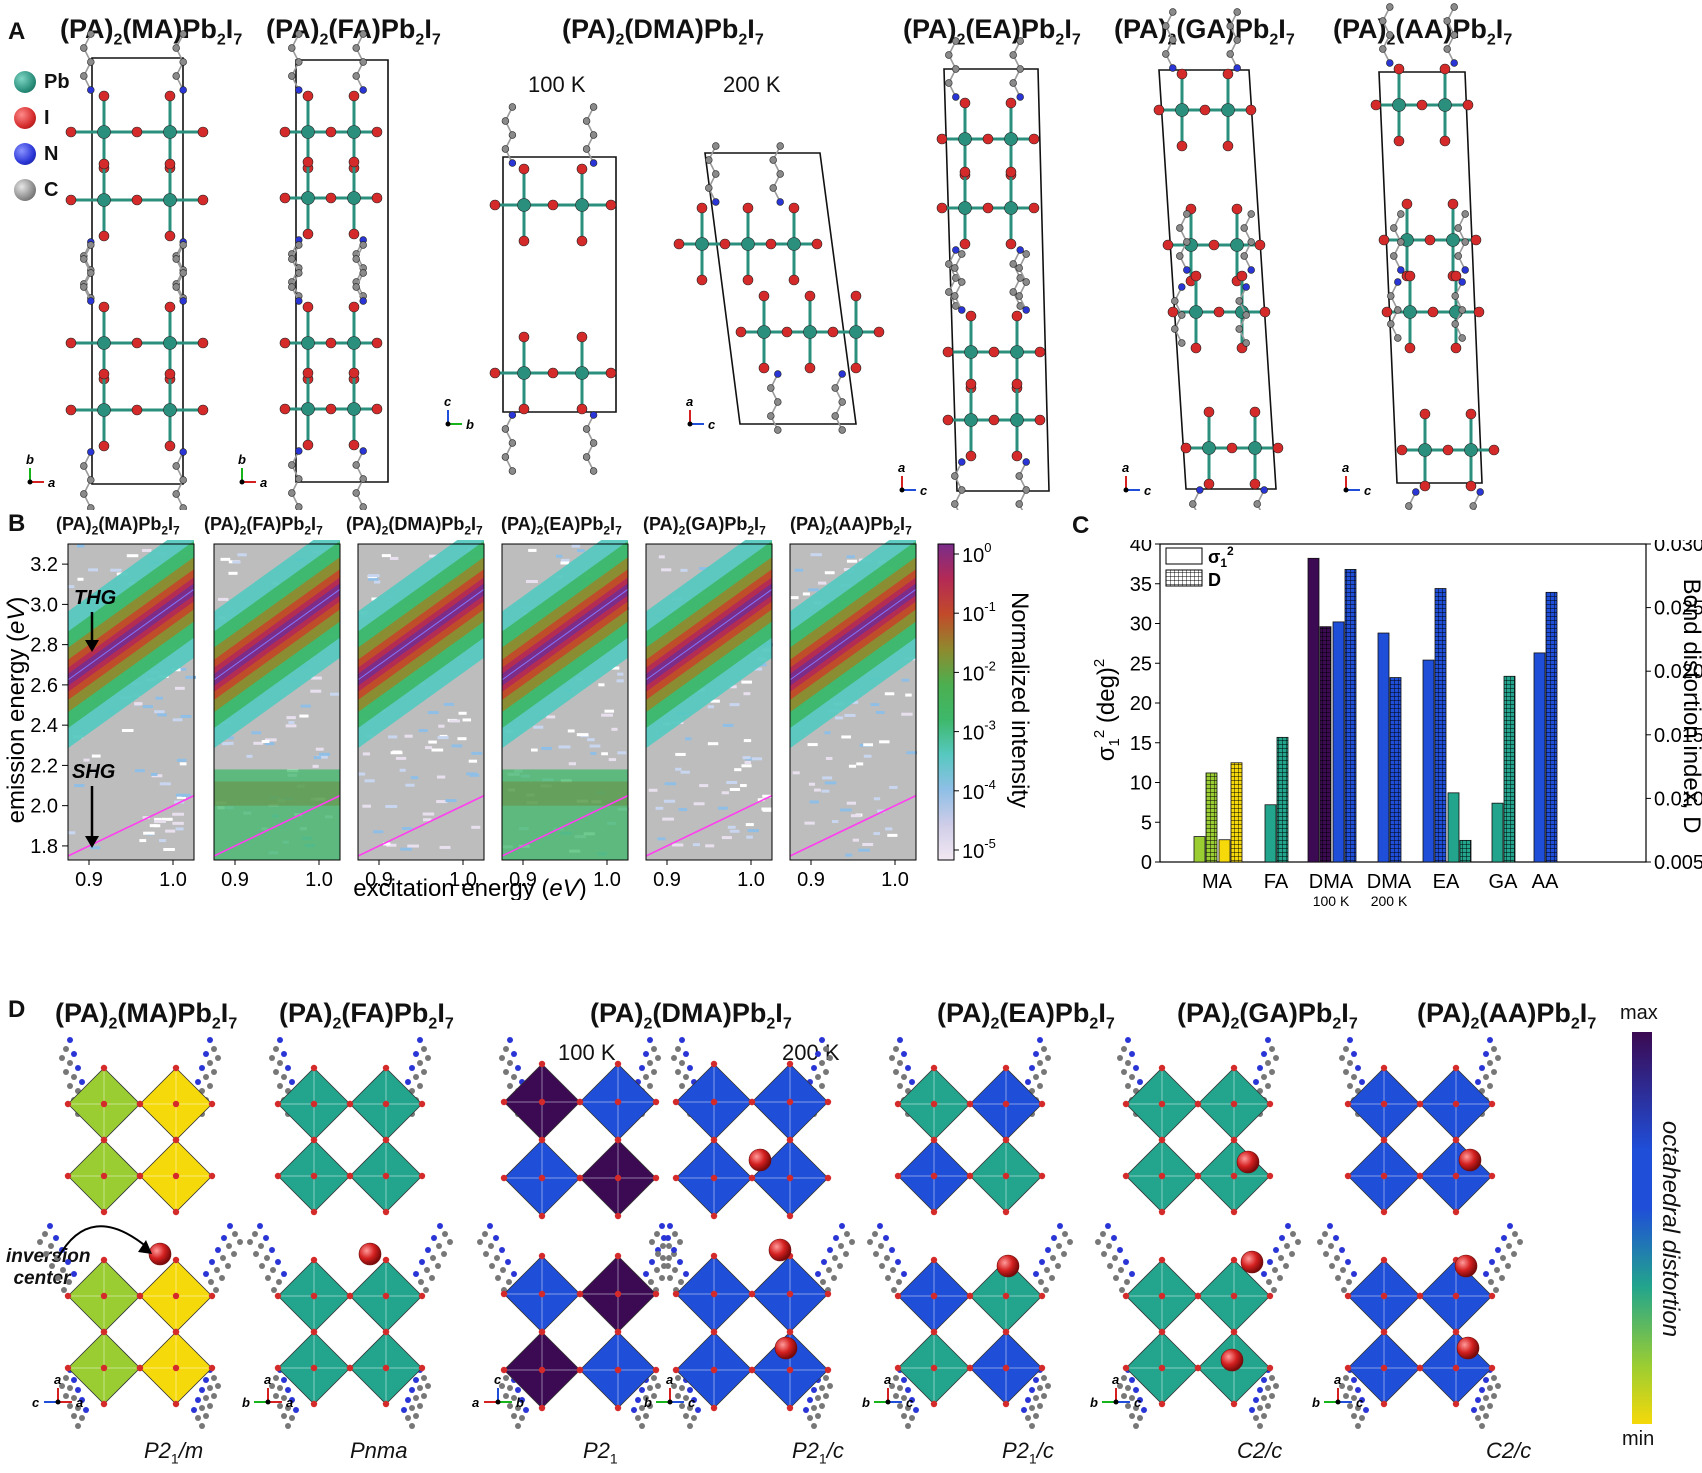  I want to click on c-atom-icon, so click(25, 190).